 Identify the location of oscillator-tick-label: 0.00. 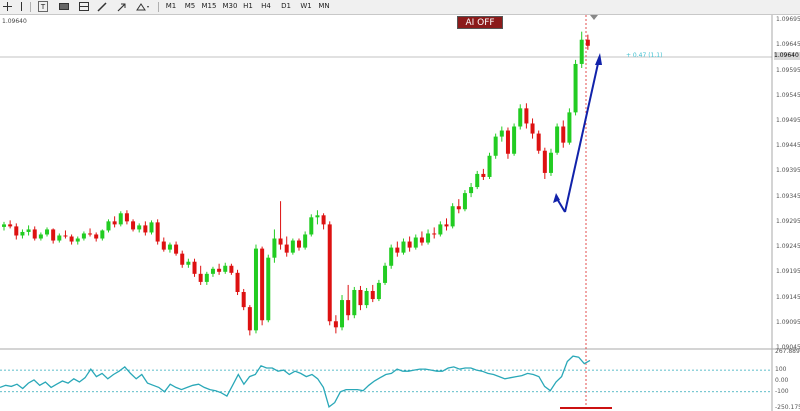
(782, 380).